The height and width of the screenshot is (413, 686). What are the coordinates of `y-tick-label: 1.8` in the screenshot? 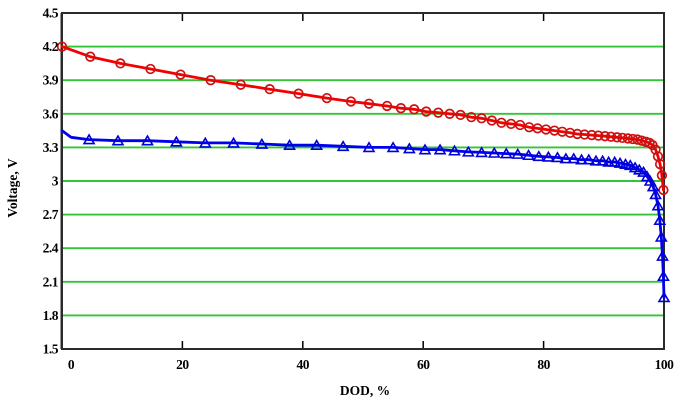 It's located at (51, 315).